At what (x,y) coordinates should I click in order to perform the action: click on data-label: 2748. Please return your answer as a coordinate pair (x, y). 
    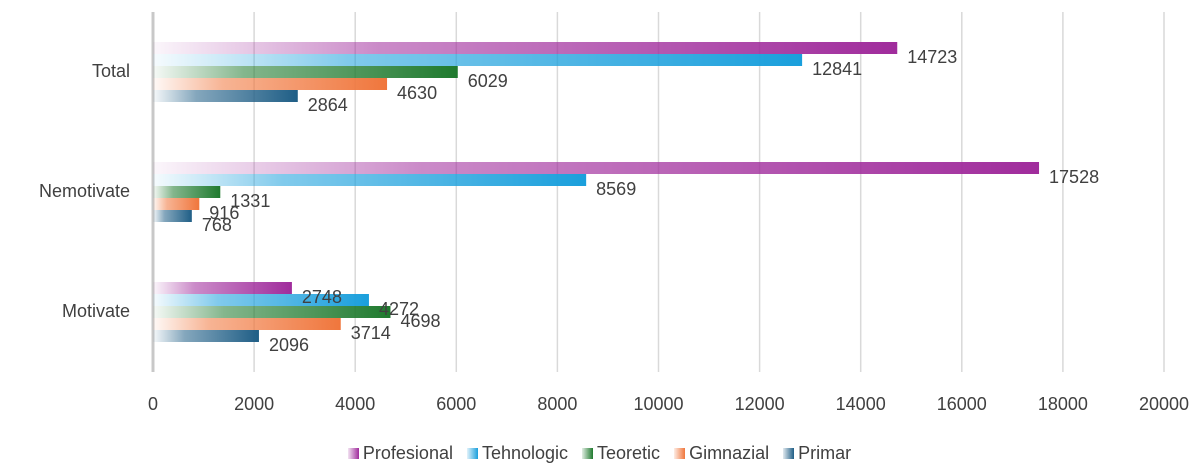
    Looking at the image, I should click on (322, 297).